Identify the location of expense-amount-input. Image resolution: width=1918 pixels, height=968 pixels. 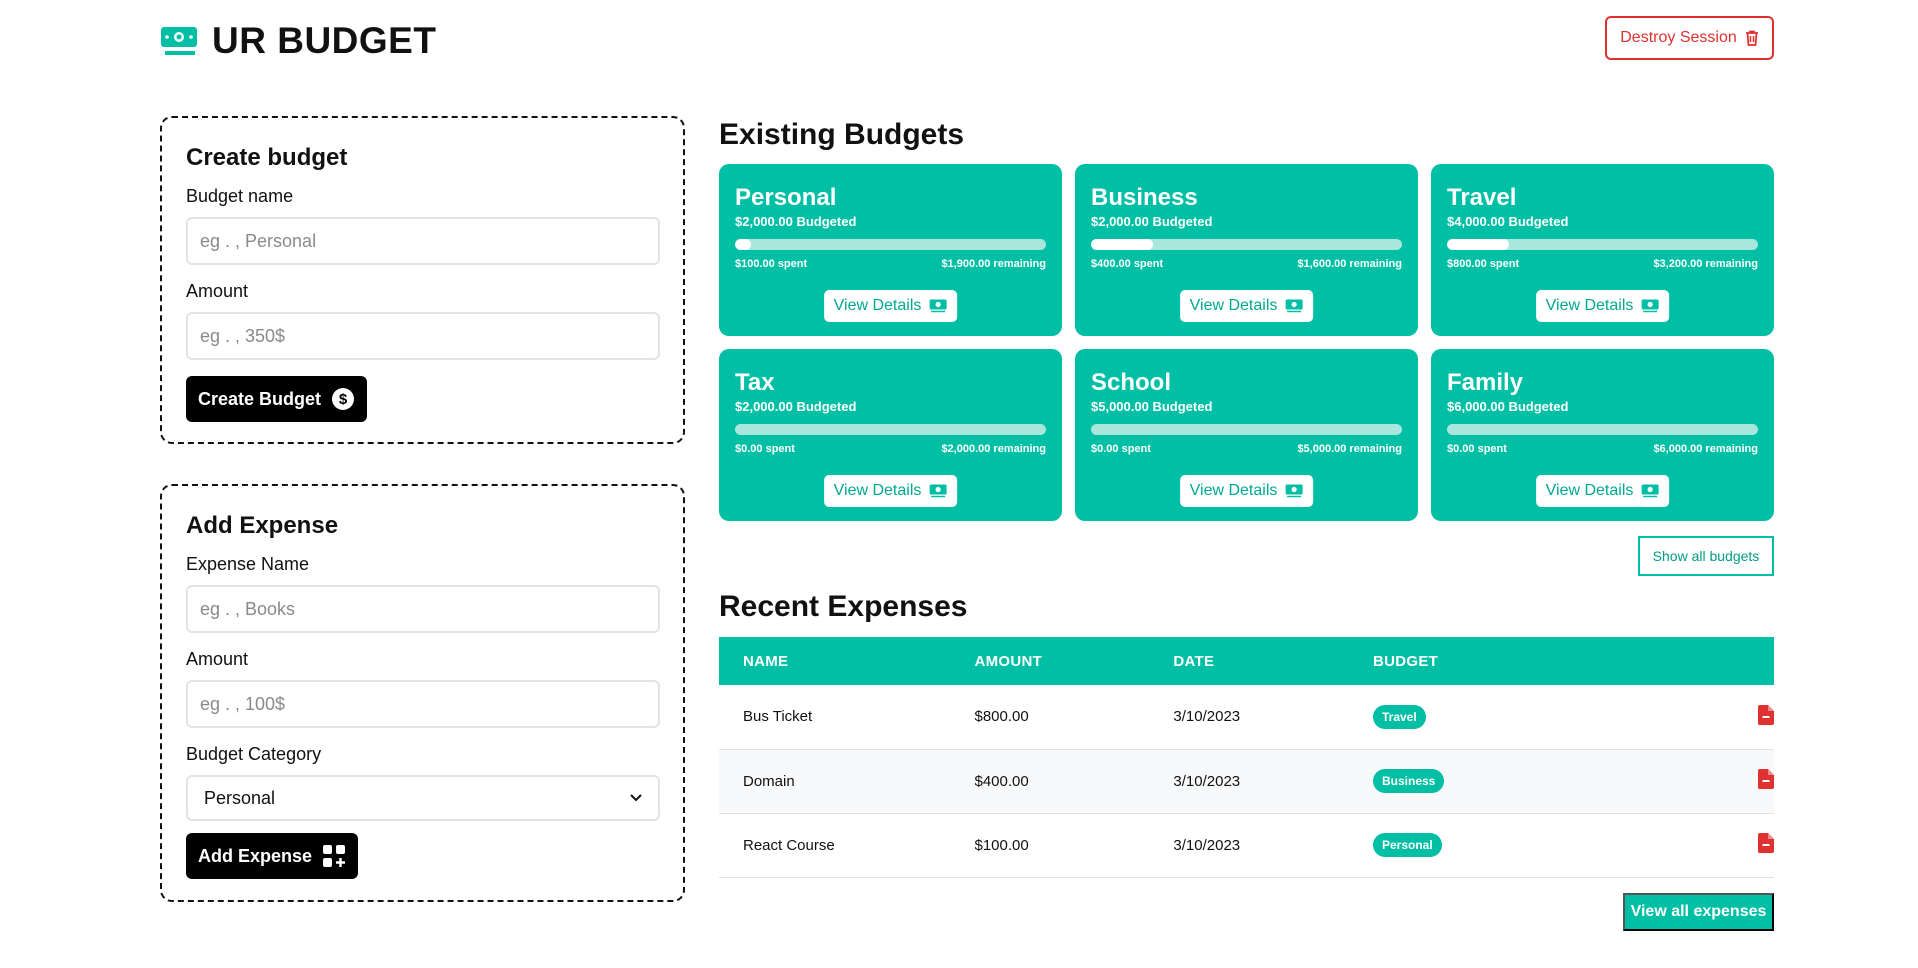
(423, 704).